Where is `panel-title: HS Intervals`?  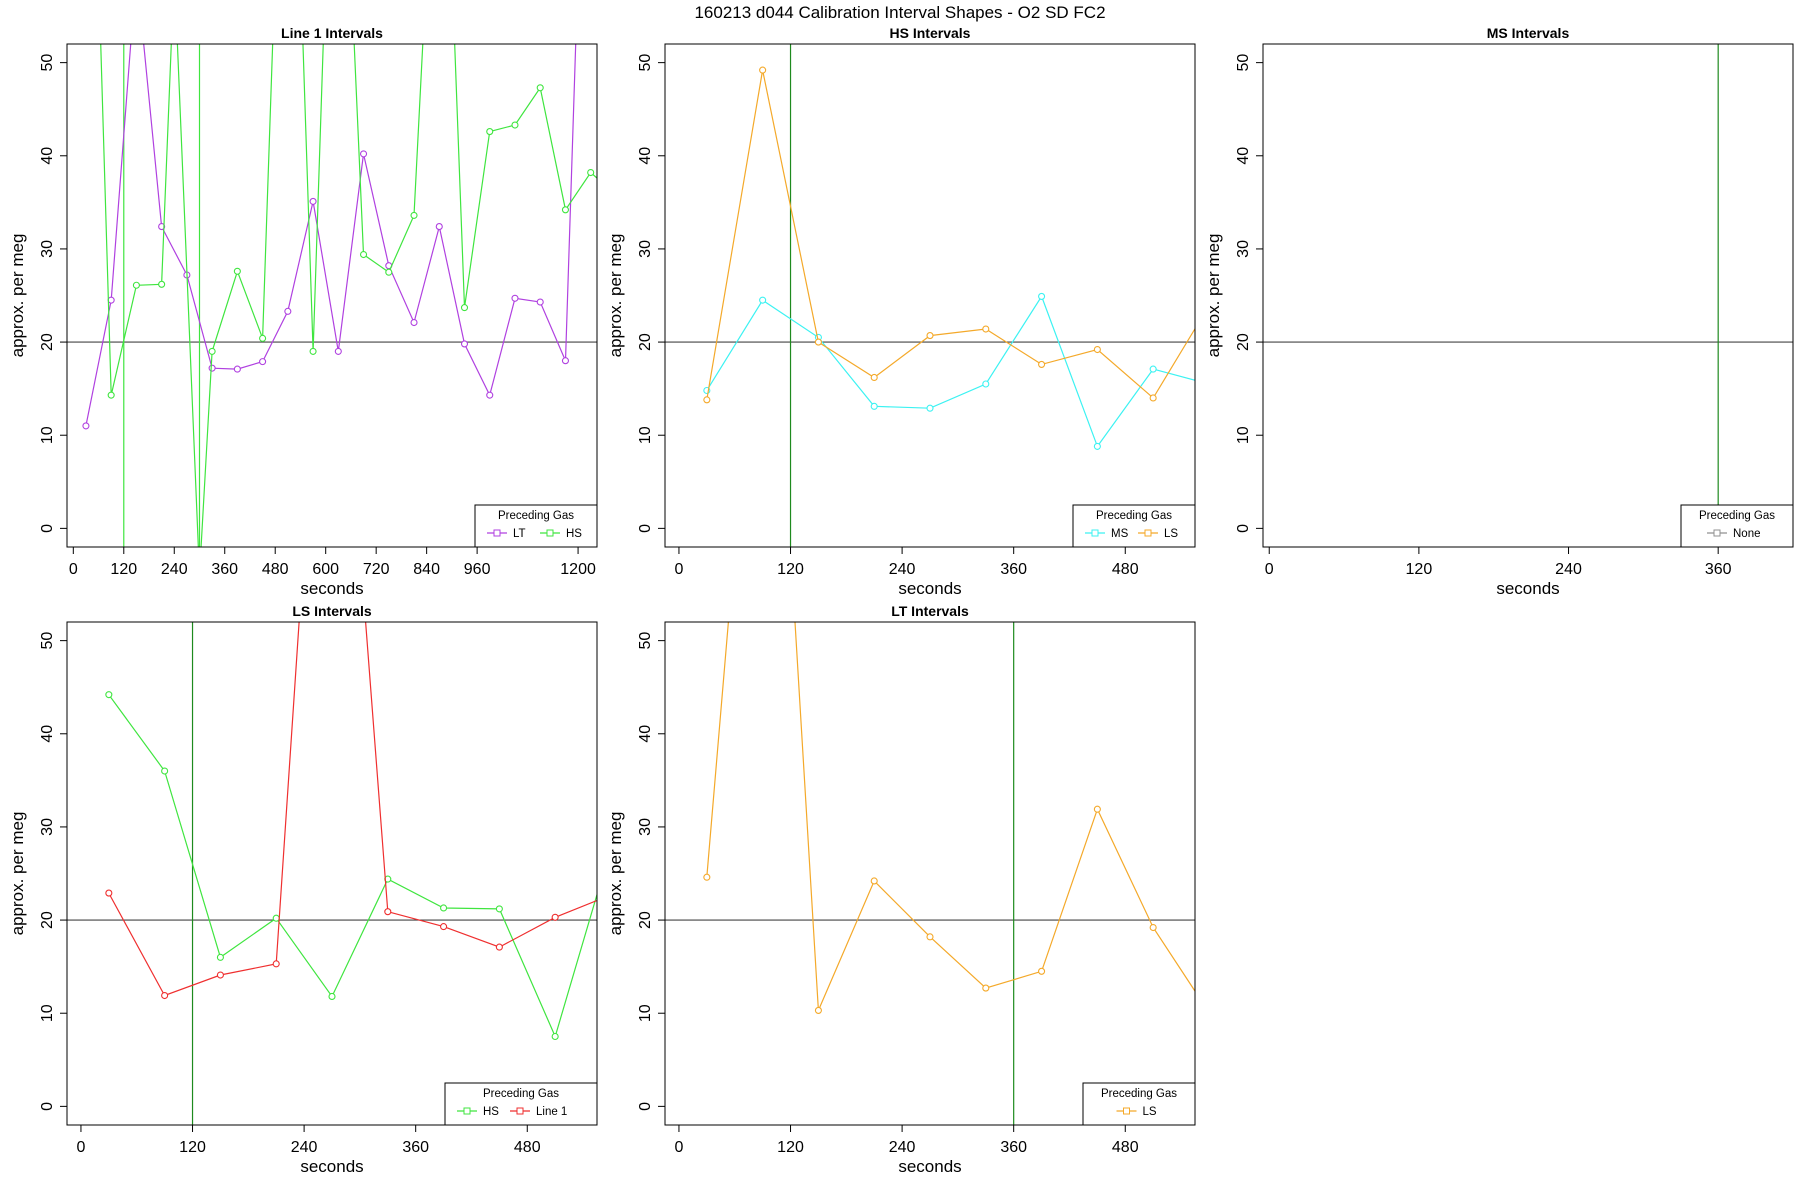 panel-title: HS Intervals is located at coordinates (930, 33).